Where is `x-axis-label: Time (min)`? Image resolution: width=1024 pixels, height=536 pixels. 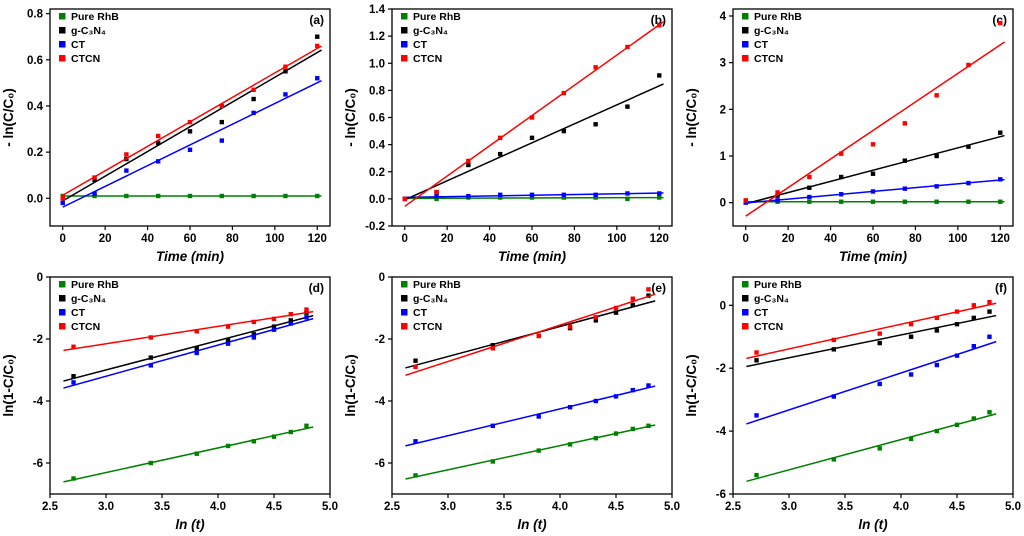 x-axis-label: Time (min) is located at coordinates (531, 256).